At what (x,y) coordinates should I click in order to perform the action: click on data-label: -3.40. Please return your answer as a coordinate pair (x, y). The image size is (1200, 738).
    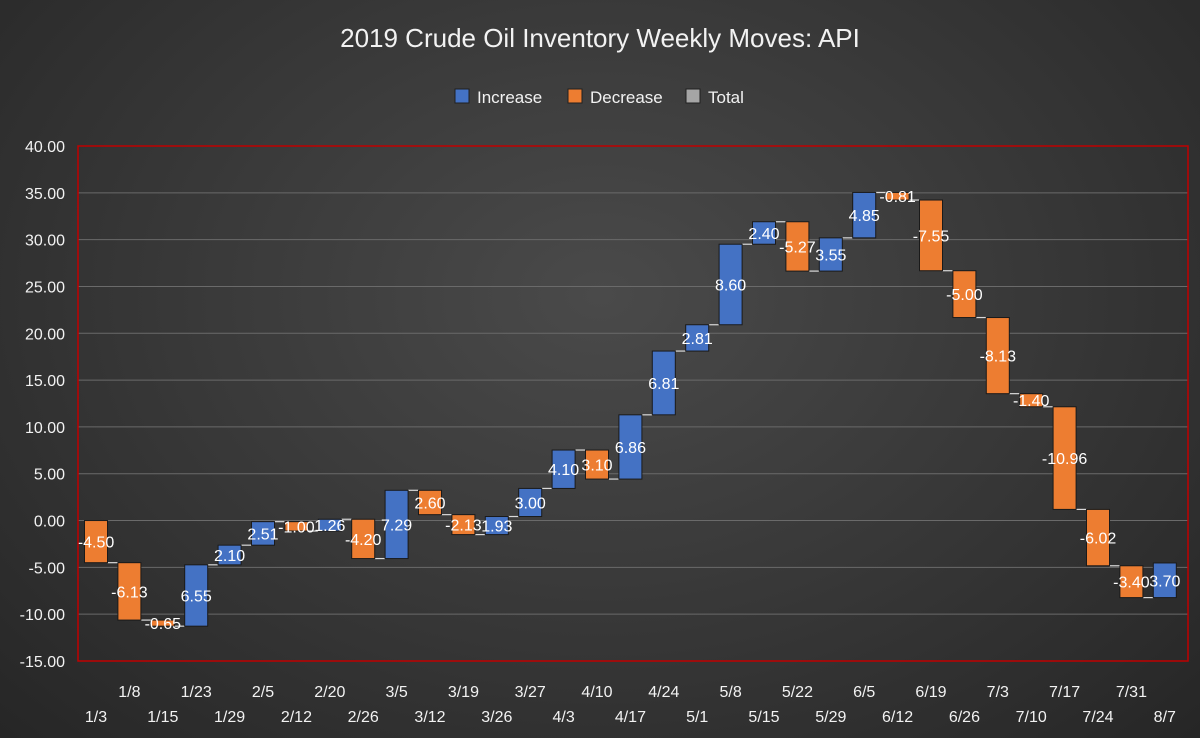
    Looking at the image, I should click on (1131, 583).